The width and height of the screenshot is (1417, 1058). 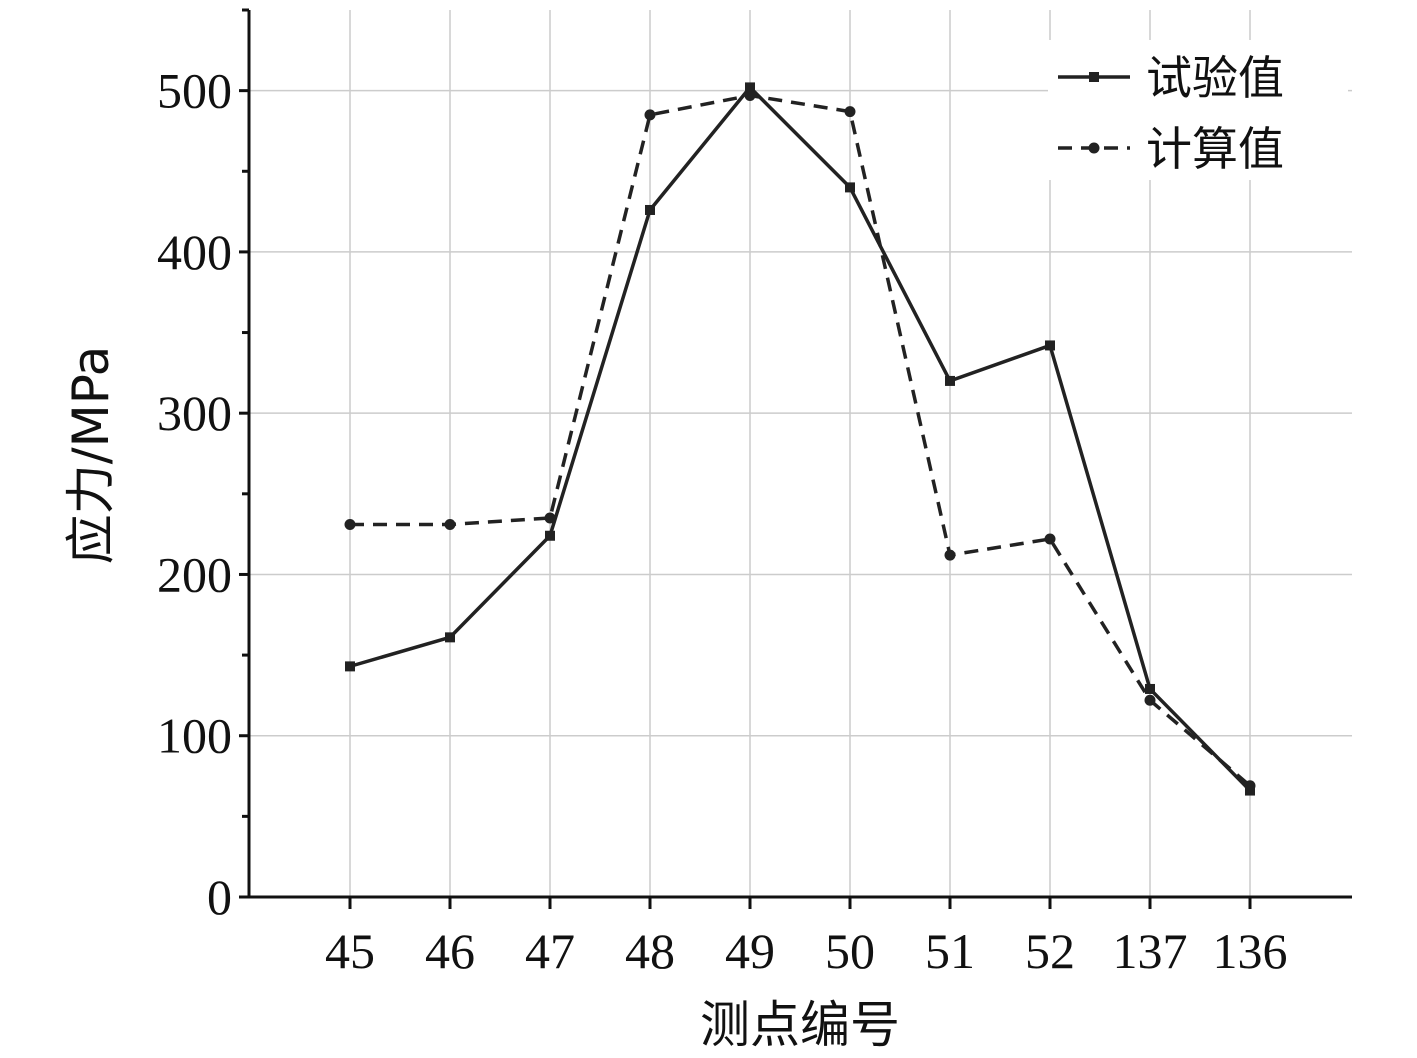 What do you see at coordinates (1198, 110) in the screenshot?
I see `legend-background` at bounding box center [1198, 110].